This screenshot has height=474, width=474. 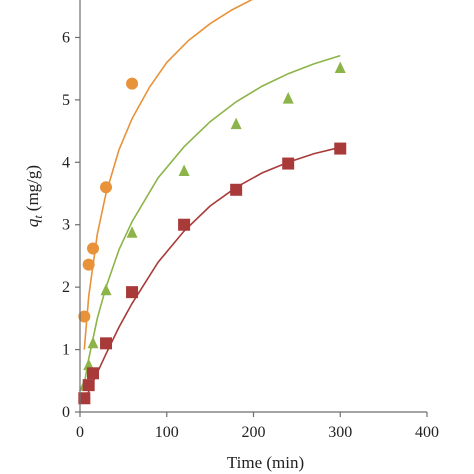 I want to click on y-tick-label: 6, so click(x=66, y=37).